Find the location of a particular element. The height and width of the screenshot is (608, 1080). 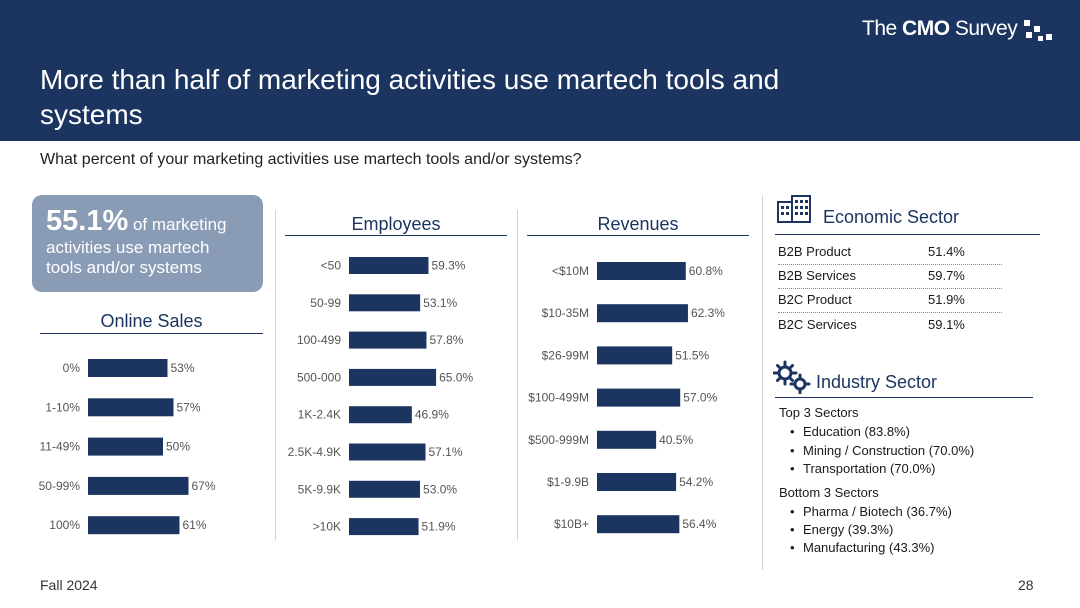

category-label: 5K-9.9K is located at coordinates (319, 489).